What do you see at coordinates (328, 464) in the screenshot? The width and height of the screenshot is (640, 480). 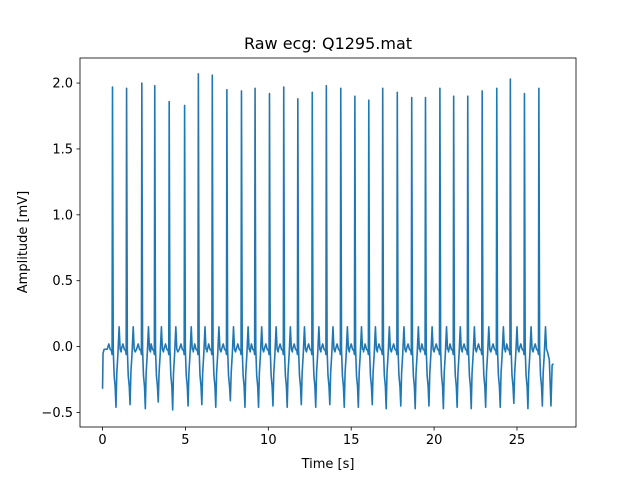 I see `x-axis-label: Time [s]` at bounding box center [328, 464].